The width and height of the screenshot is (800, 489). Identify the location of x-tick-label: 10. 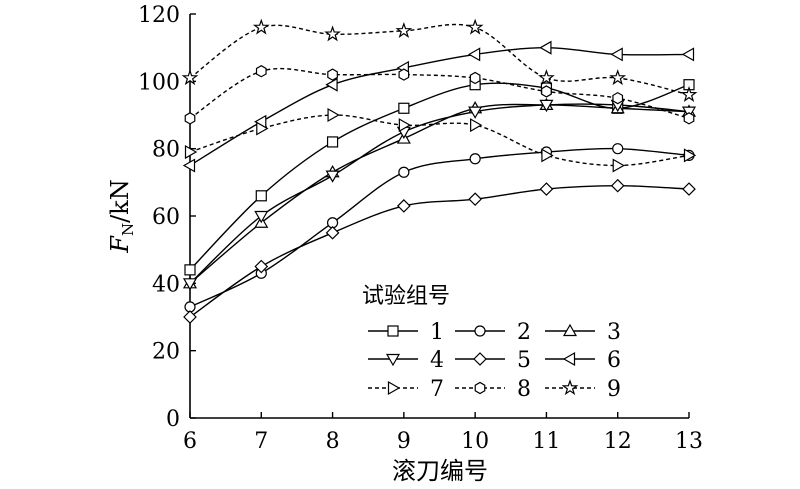
(475, 441).